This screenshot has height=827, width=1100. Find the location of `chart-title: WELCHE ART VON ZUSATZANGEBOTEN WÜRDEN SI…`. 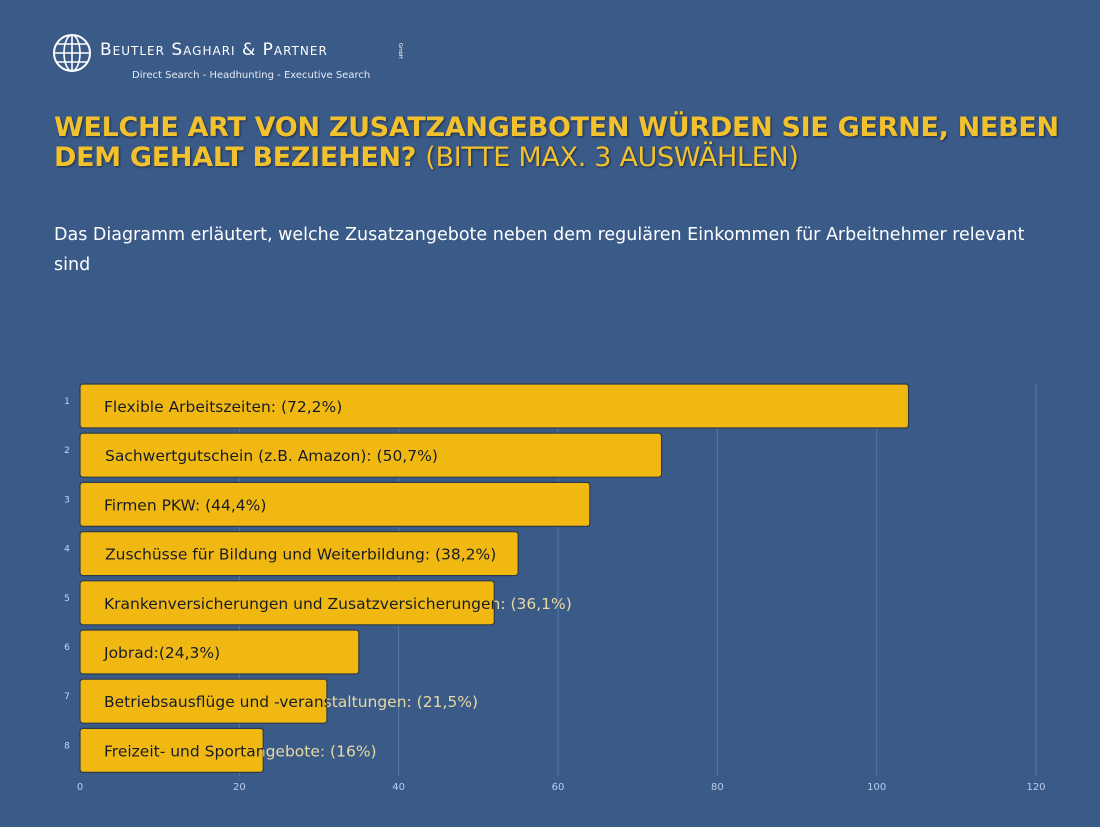

chart-title: WELCHE ART VON ZUSATZANGEBOTEN WÜRDEN SI… is located at coordinates (564, 143).